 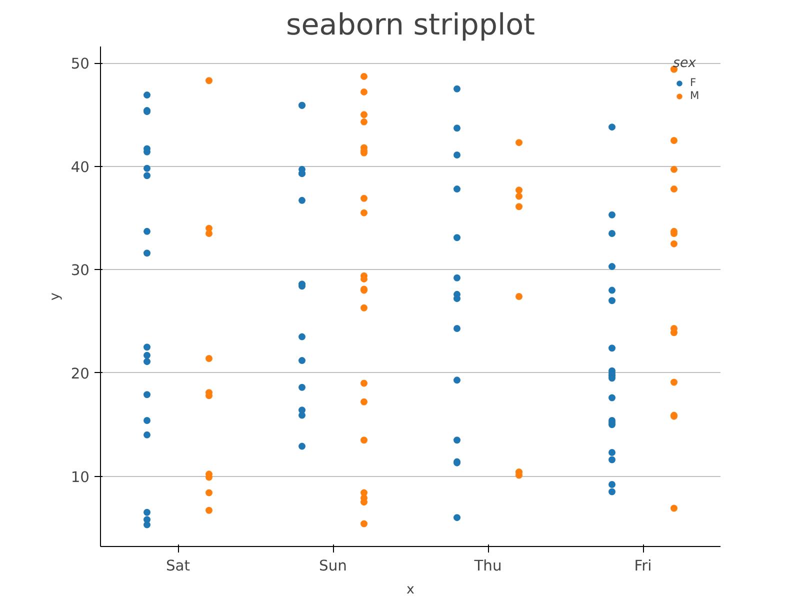 What do you see at coordinates (80, 167) in the screenshot?
I see `y-tick-label: 40` at bounding box center [80, 167].